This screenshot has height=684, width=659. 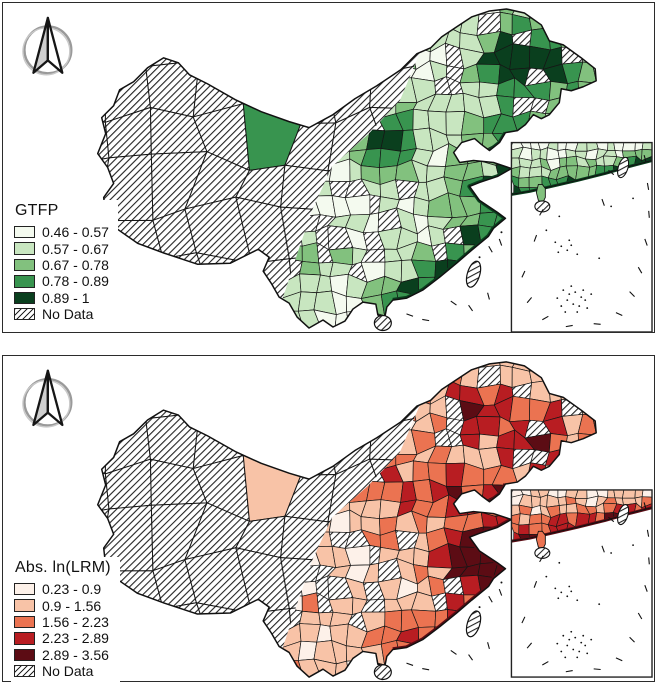 I want to click on legend-item: 1.56 - 2.23, so click(x=62, y=622).